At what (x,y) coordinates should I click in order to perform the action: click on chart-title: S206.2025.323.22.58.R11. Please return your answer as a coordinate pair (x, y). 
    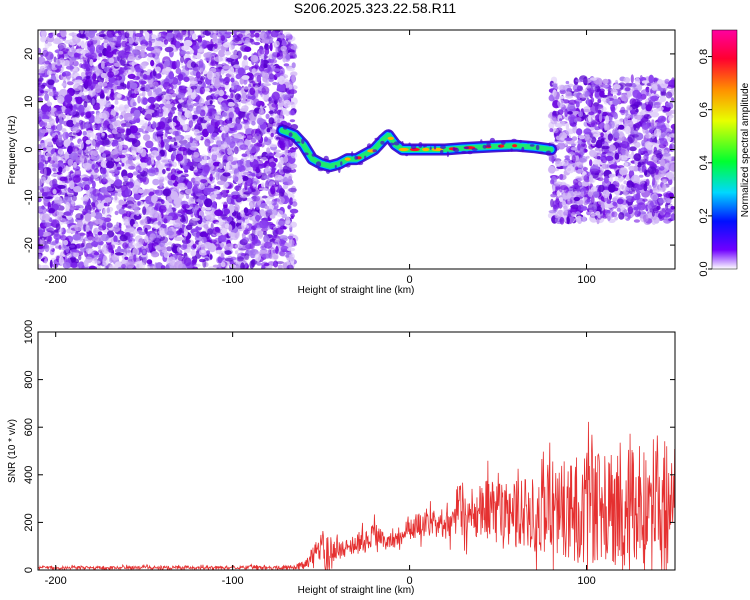
    Looking at the image, I should click on (375, 8).